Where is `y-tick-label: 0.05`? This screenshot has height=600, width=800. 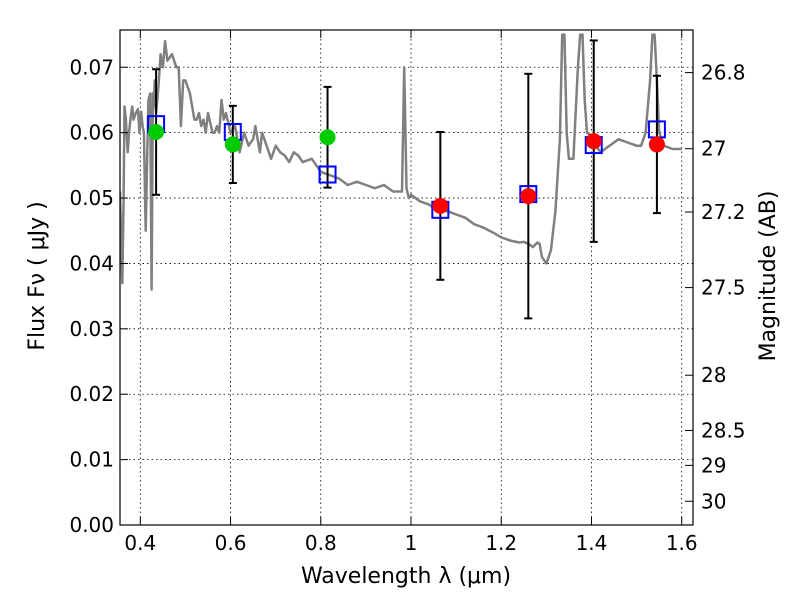 y-tick-label: 0.05 is located at coordinates (91, 198).